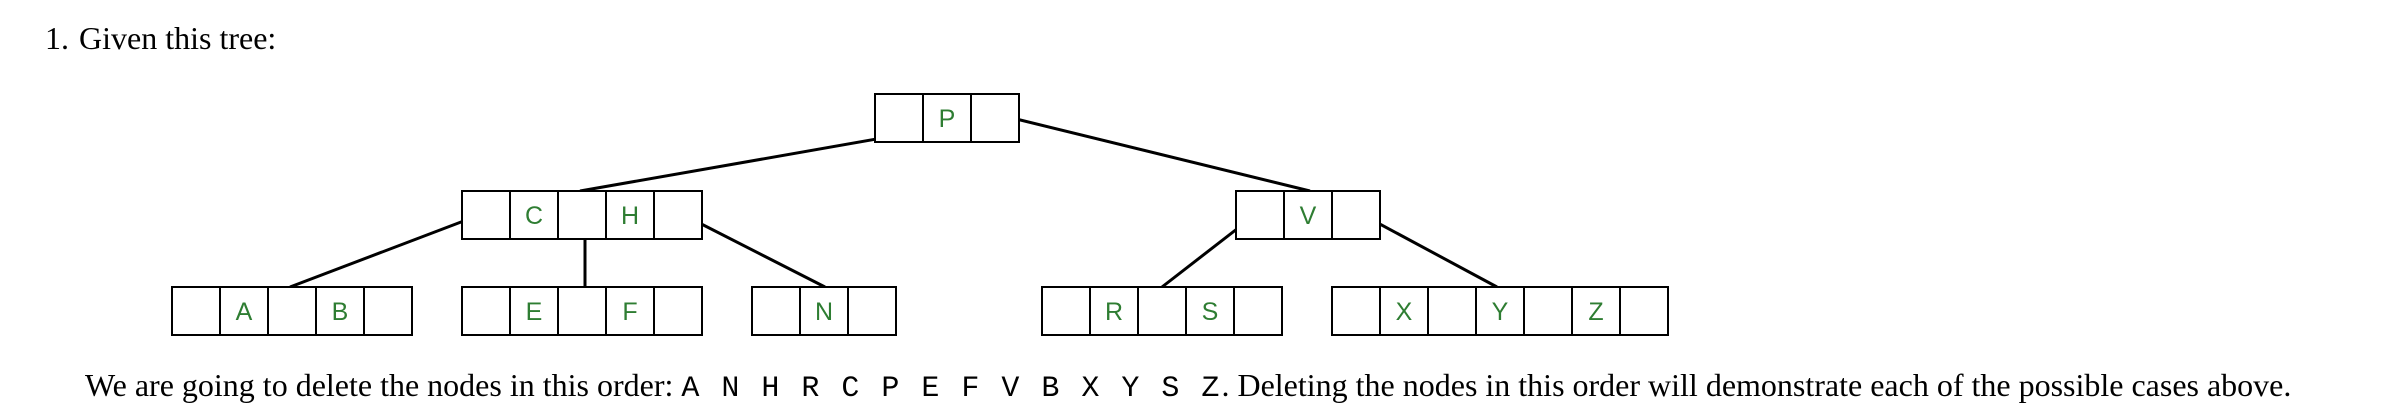  I want to click on node-key-z: Z, so click(1595, 312).